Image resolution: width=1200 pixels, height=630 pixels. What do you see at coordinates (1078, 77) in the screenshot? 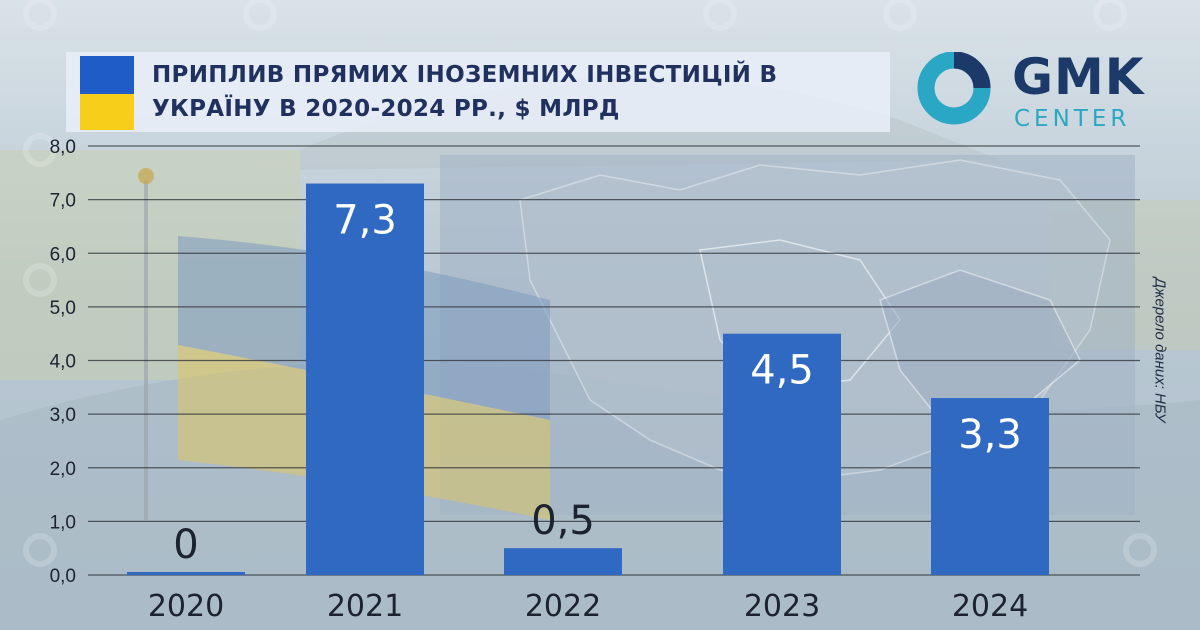
I see `logo-name: GMK` at bounding box center [1078, 77].